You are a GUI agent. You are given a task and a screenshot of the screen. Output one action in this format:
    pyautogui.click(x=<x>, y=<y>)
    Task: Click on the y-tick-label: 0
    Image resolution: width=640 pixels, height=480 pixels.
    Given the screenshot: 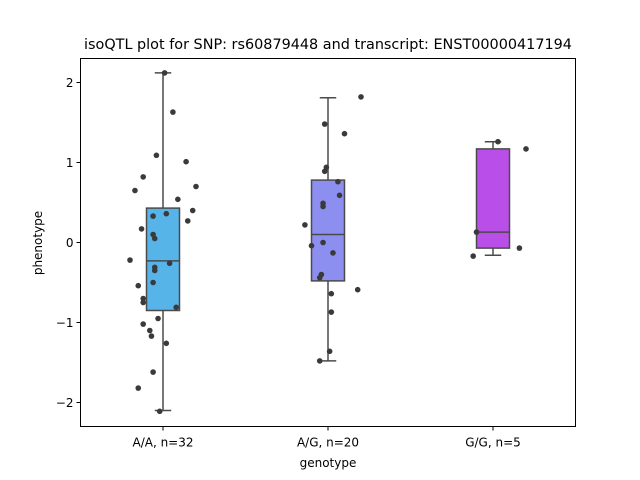 What is the action you would take?
    pyautogui.click(x=70, y=243)
    